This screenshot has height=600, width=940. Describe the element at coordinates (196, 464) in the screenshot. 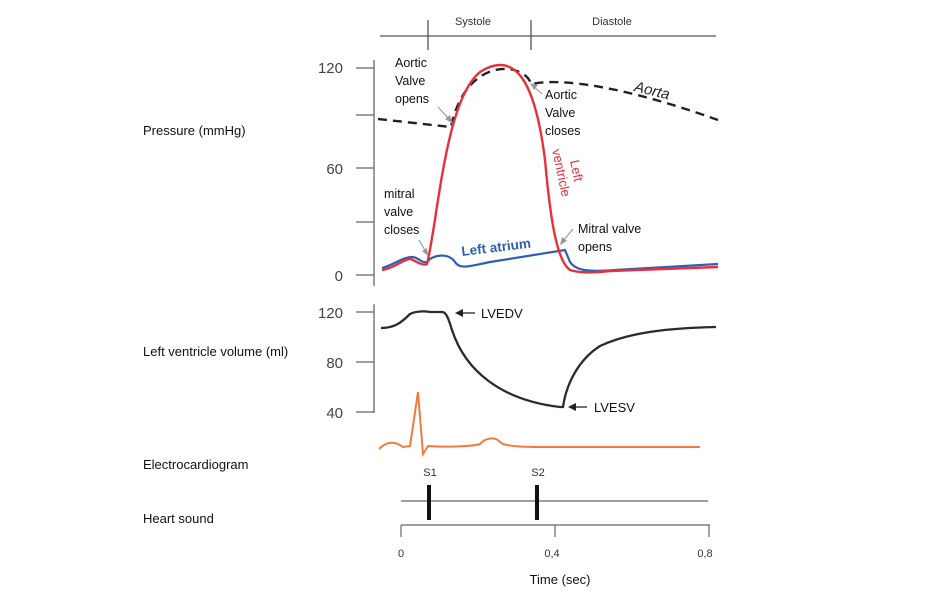

I see `ecg-row-label: Electrocardiogram` at that location.